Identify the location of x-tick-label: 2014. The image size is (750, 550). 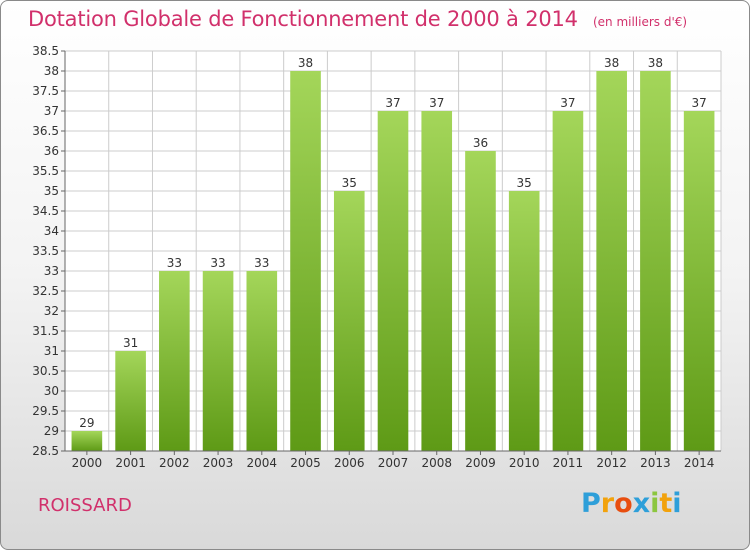
(699, 463).